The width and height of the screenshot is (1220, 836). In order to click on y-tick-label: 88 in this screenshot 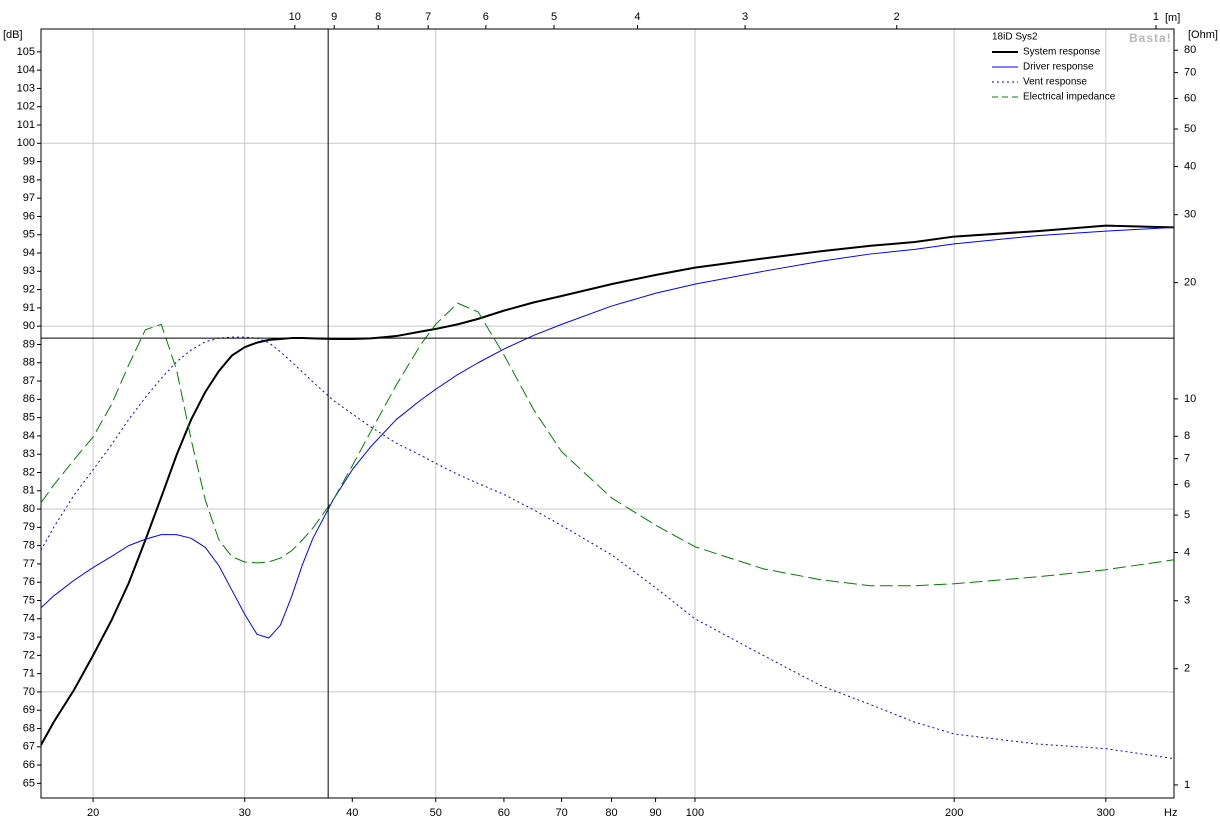, I will do `click(29, 363)`.